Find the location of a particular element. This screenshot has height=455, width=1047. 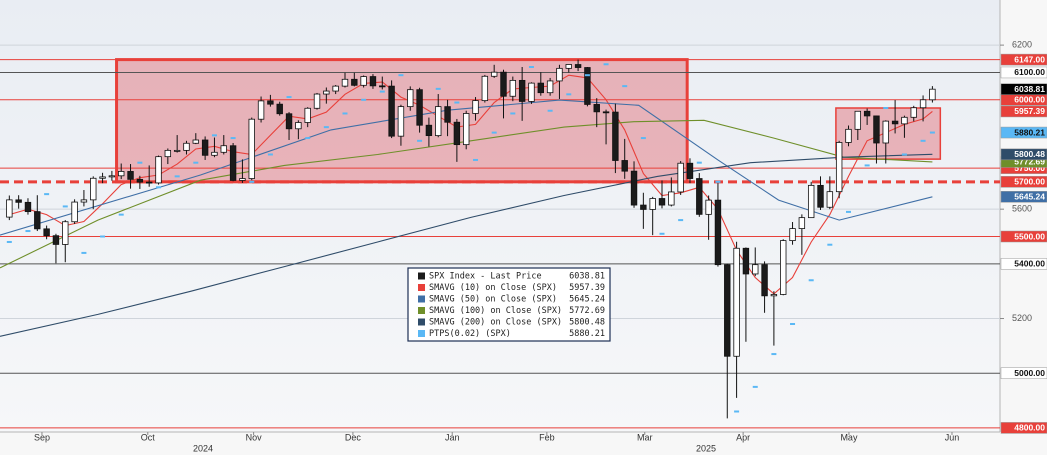

x-tick-label: Mar is located at coordinates (645, 437).